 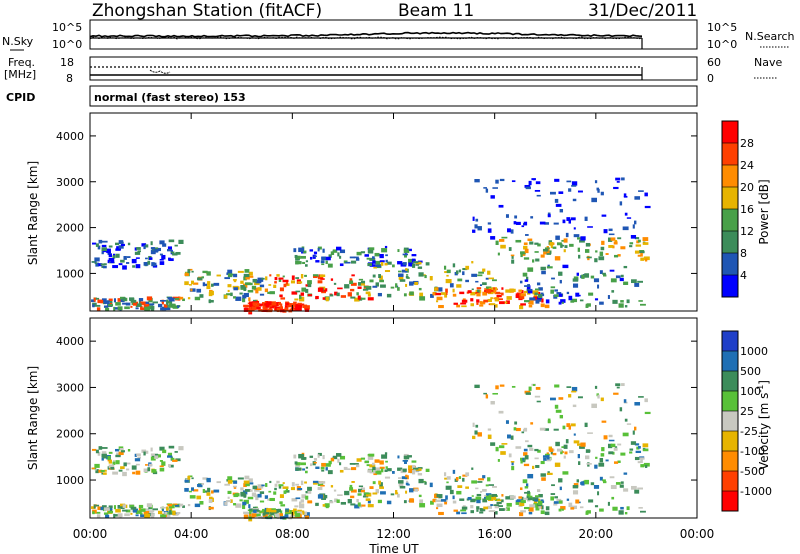 I want to click on colorbar-tick-label: 500, so click(x=750, y=371).